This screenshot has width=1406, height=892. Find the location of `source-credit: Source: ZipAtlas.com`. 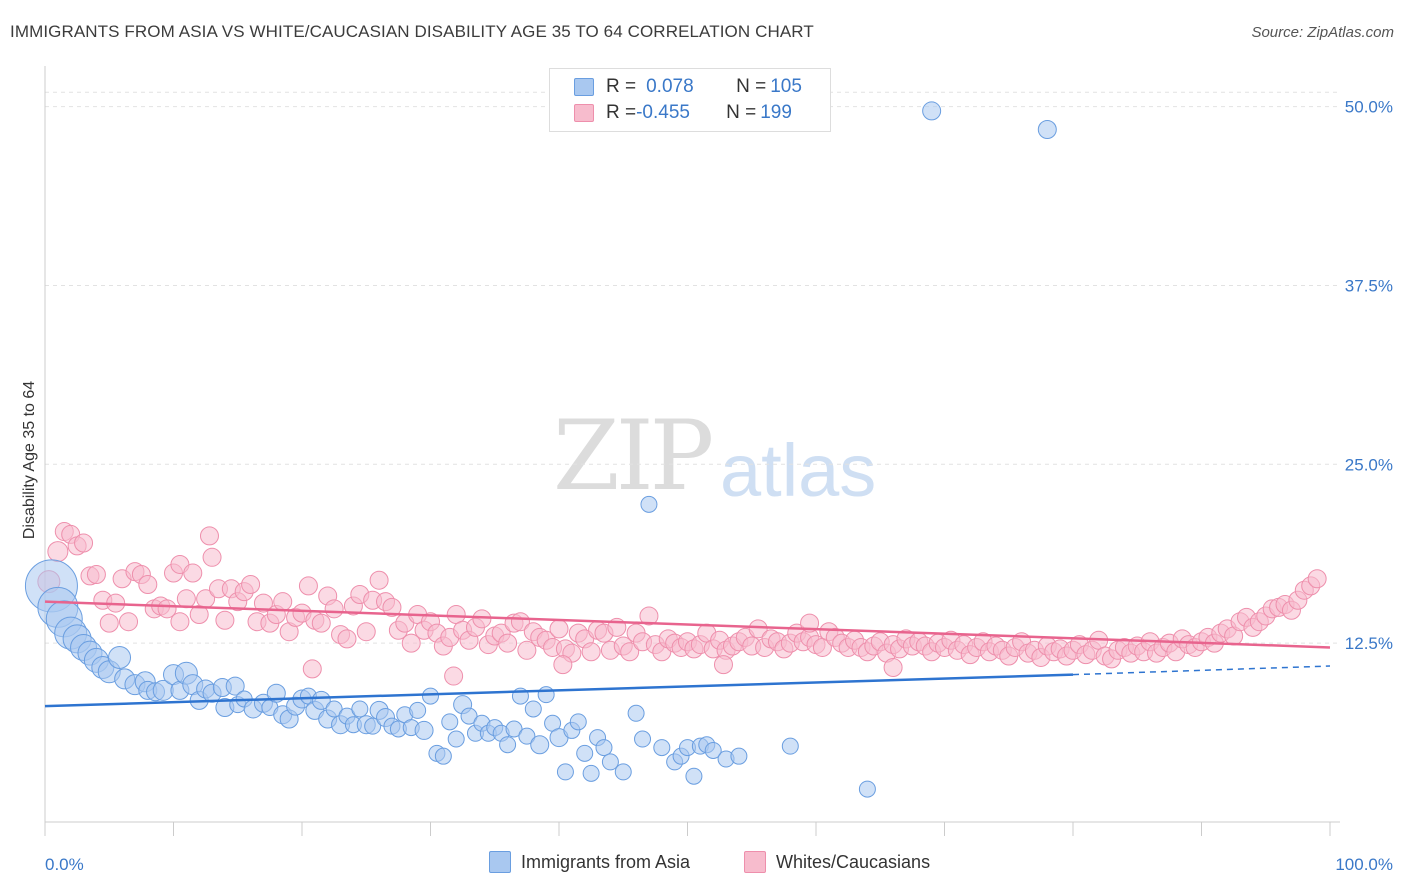

source-credit: Source: ZipAtlas.com is located at coordinates (1322, 32).